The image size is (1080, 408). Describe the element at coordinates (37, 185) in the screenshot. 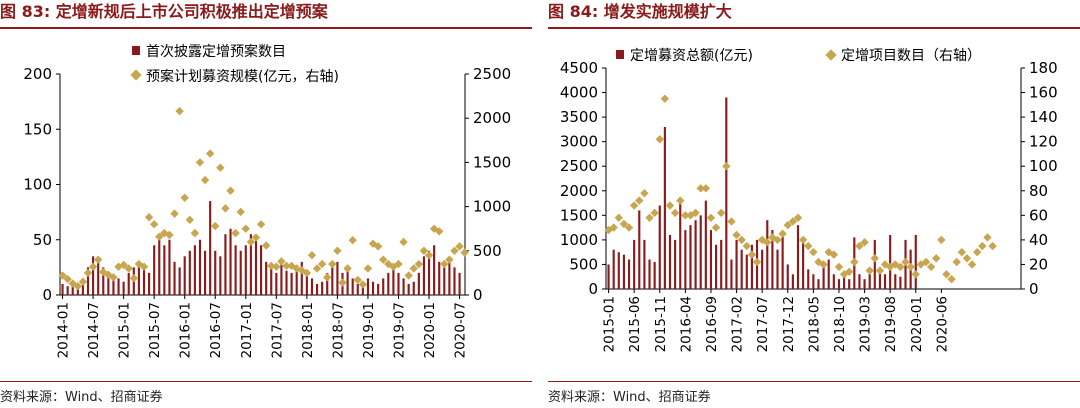

I see `y-left-tick-label: 100` at that location.